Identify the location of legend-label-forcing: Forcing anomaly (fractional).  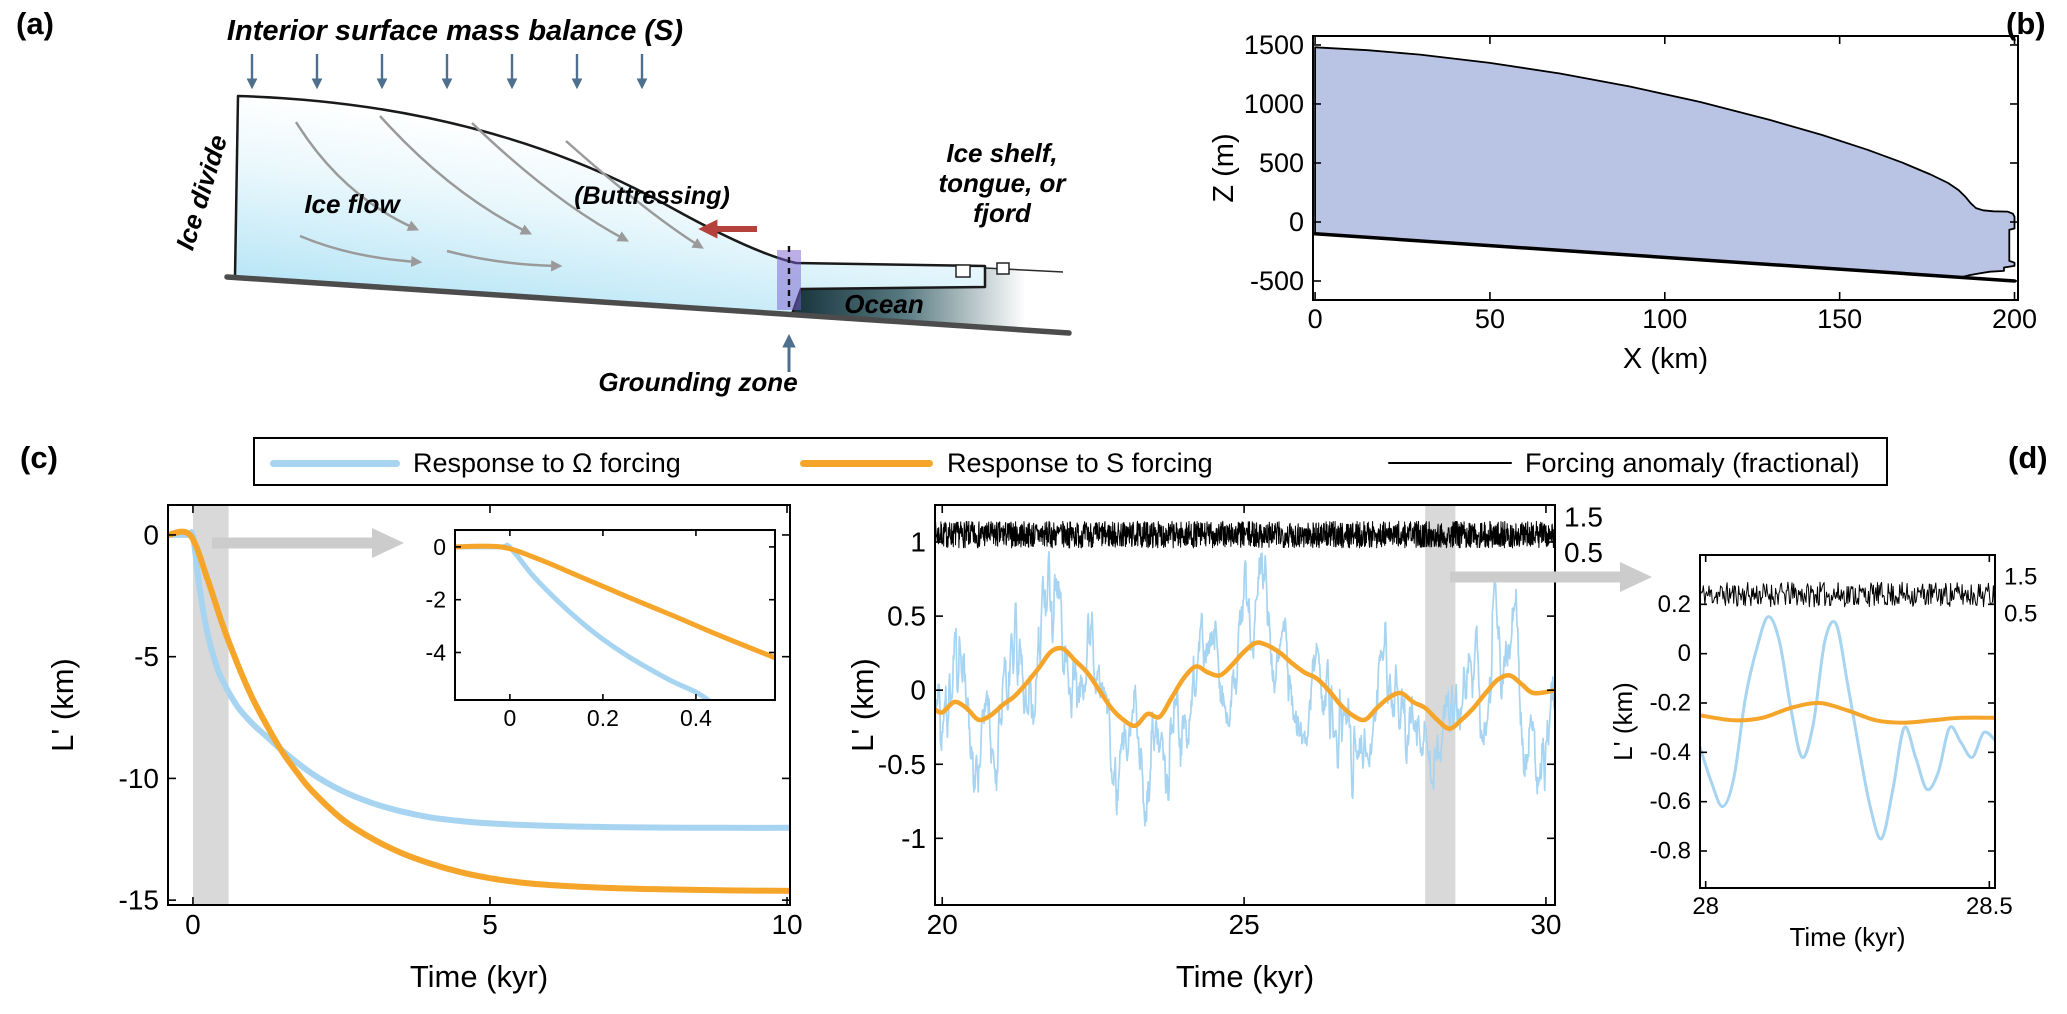
(1692, 463).